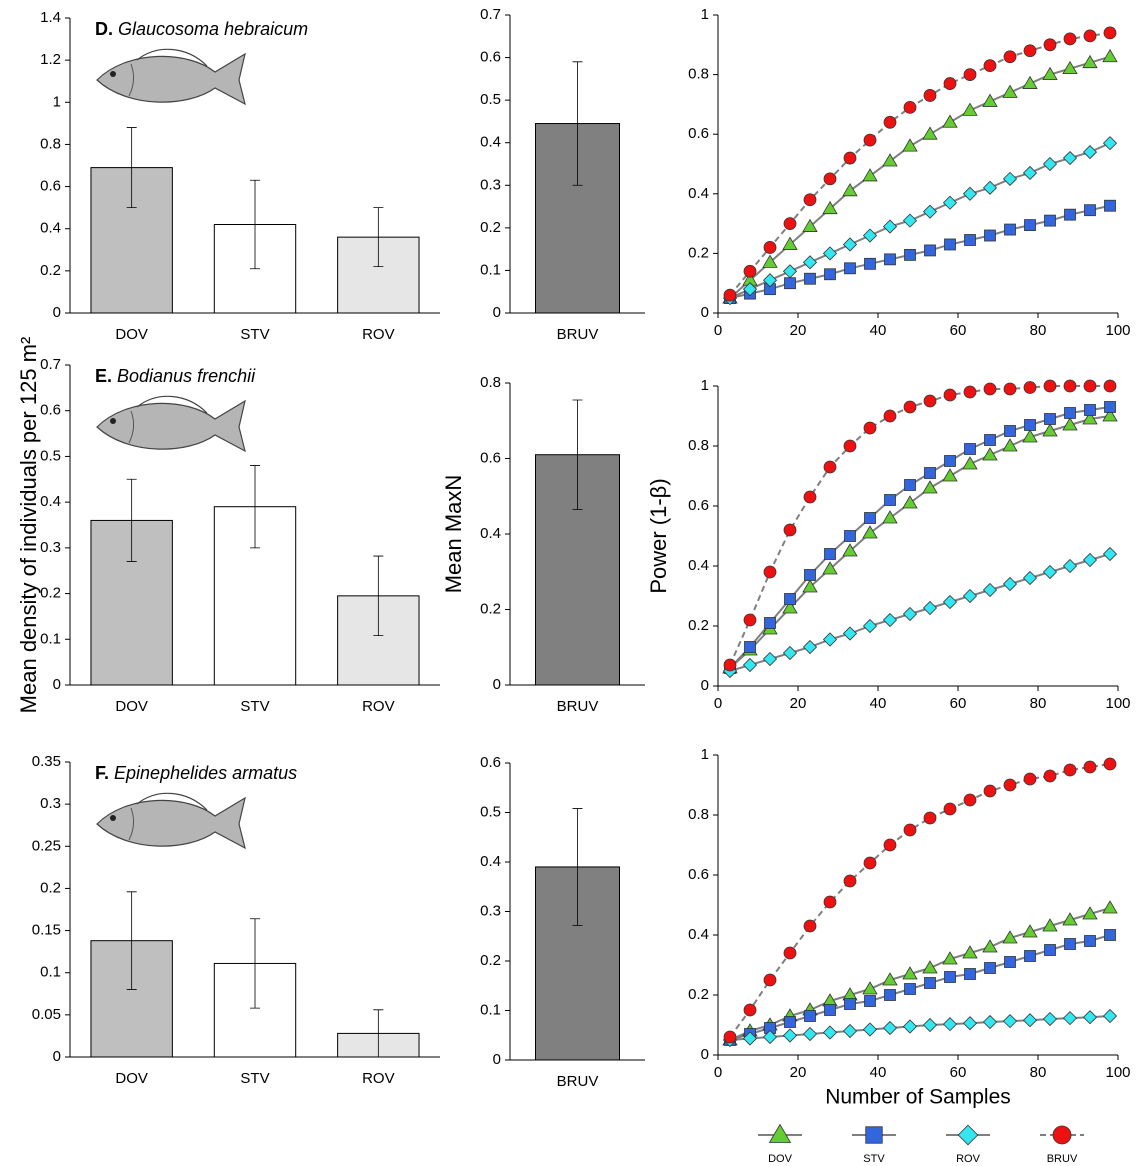  What do you see at coordinates (254, 1078) in the screenshot?
I see `x-tick-label: STV` at bounding box center [254, 1078].